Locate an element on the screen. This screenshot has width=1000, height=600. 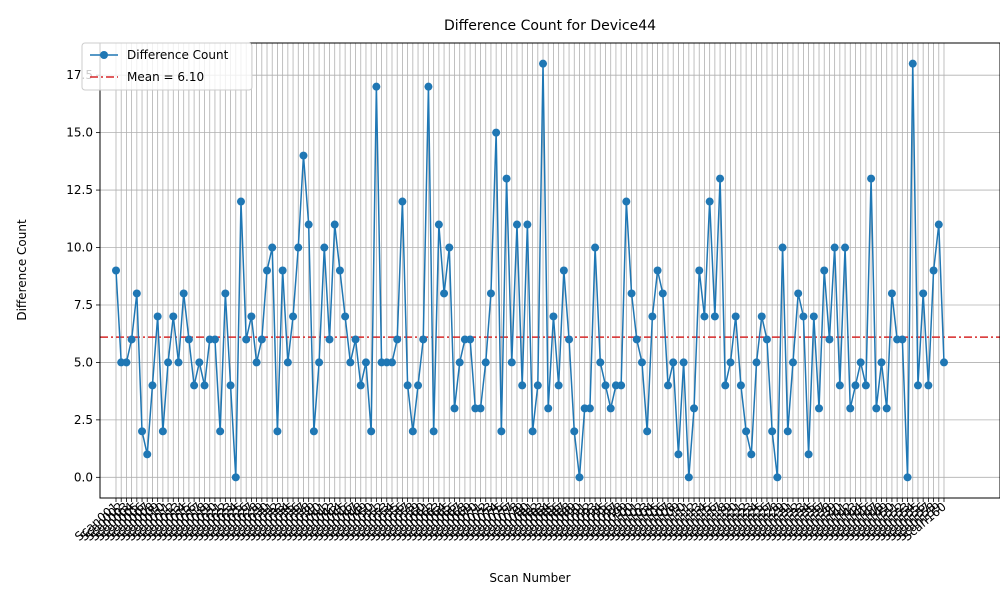
chart-title: Difference Count for Device44 is located at coordinates (550, 26).